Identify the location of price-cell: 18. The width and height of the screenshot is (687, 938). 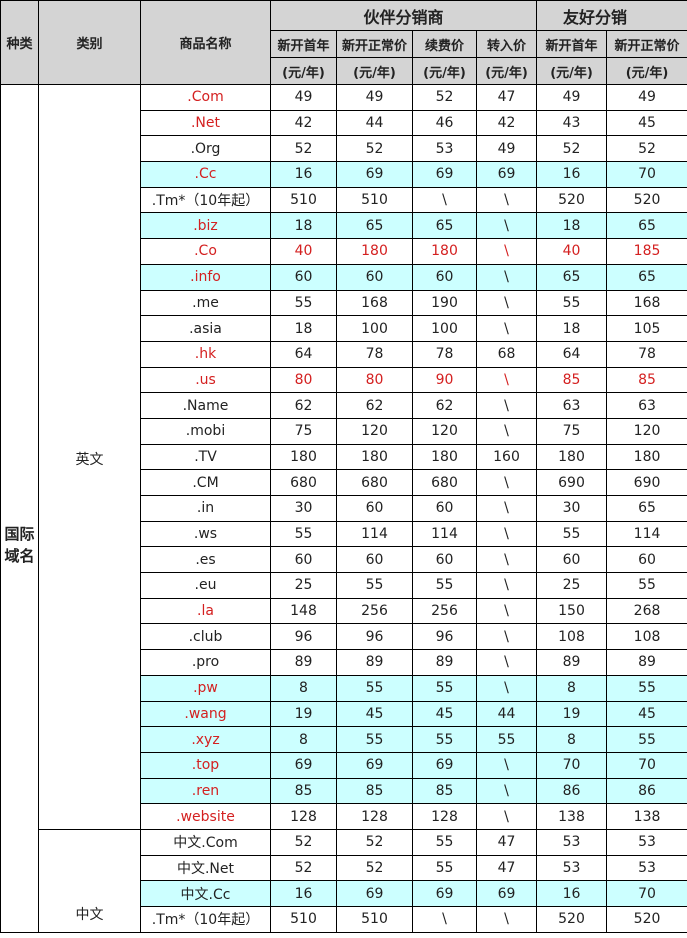
(303, 226).